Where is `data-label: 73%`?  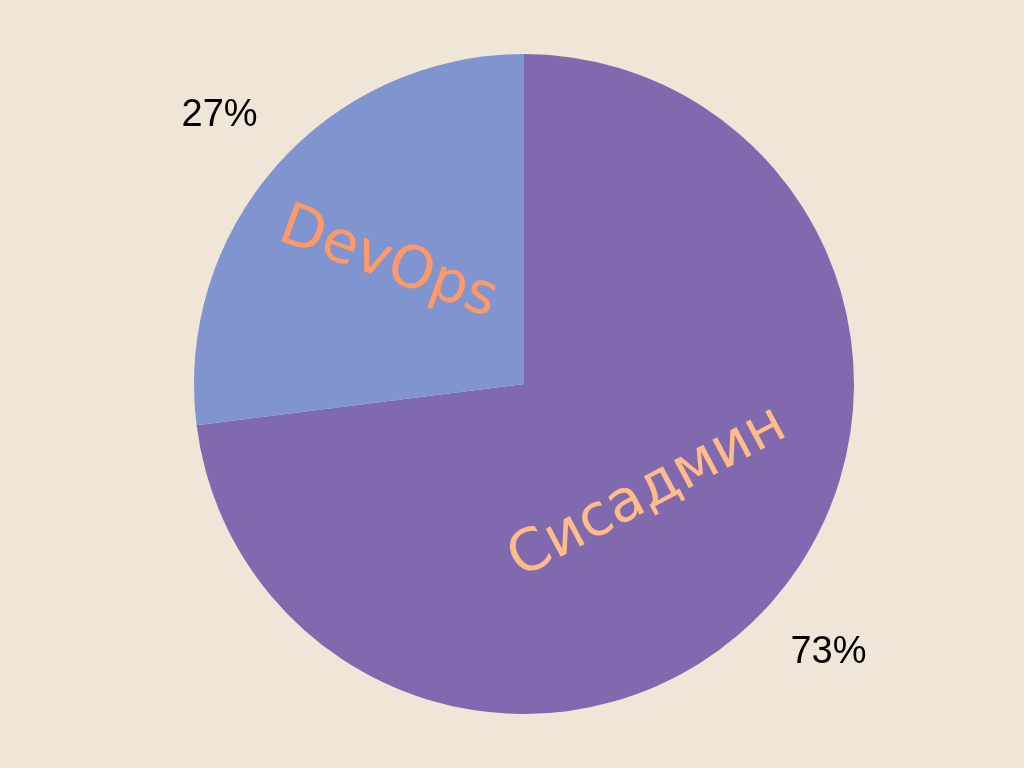 data-label: 73% is located at coordinates (828, 649).